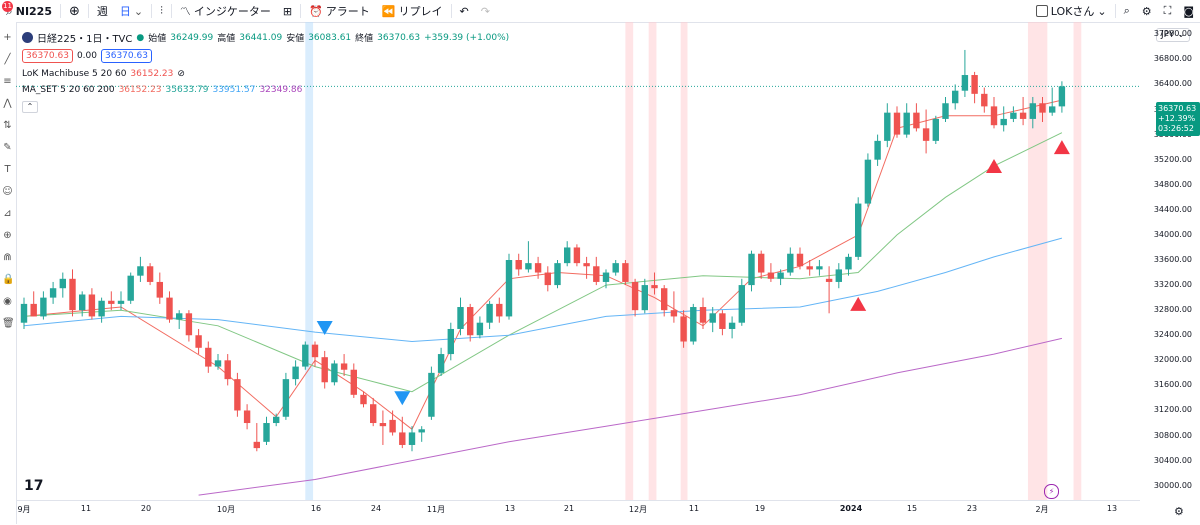 This screenshot has width=1200, height=525. What do you see at coordinates (7, 125) in the screenshot?
I see `prediction-icon: ⇅` at bounding box center [7, 125].